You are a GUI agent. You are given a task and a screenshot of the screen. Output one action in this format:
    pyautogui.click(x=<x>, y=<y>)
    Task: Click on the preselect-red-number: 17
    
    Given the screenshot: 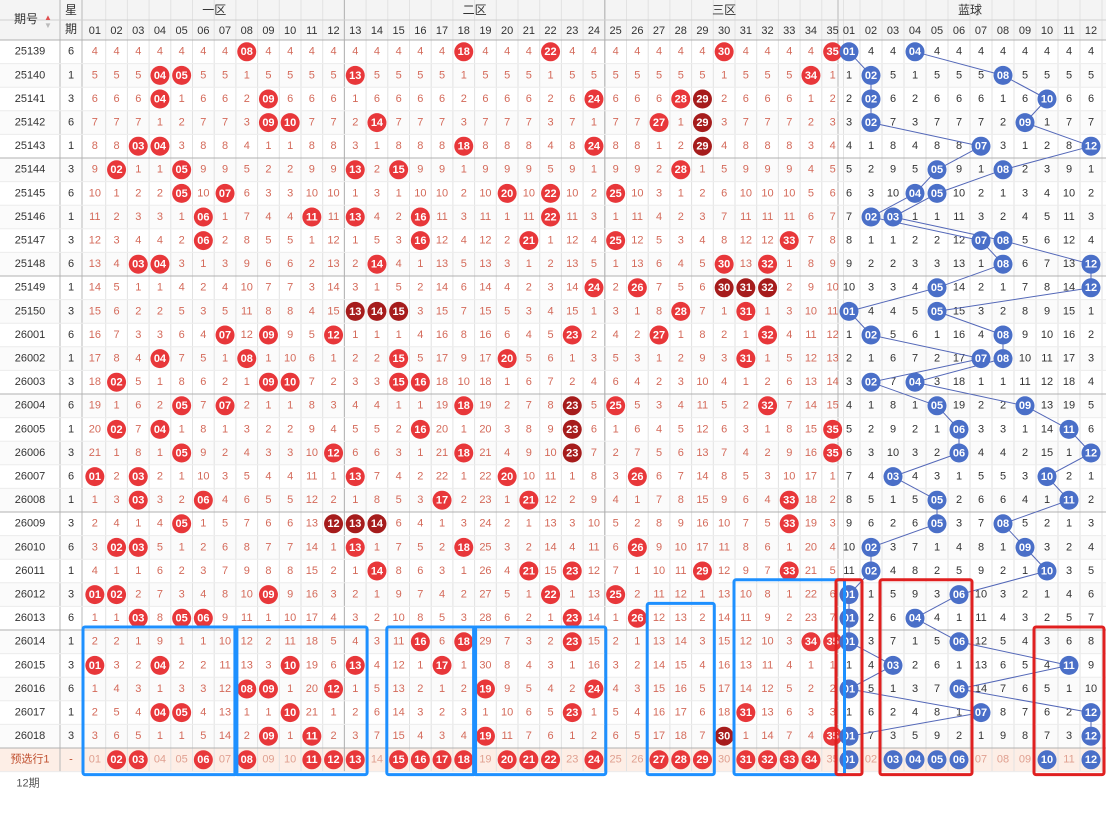 What is the action you would take?
    pyautogui.click(x=442, y=760)
    